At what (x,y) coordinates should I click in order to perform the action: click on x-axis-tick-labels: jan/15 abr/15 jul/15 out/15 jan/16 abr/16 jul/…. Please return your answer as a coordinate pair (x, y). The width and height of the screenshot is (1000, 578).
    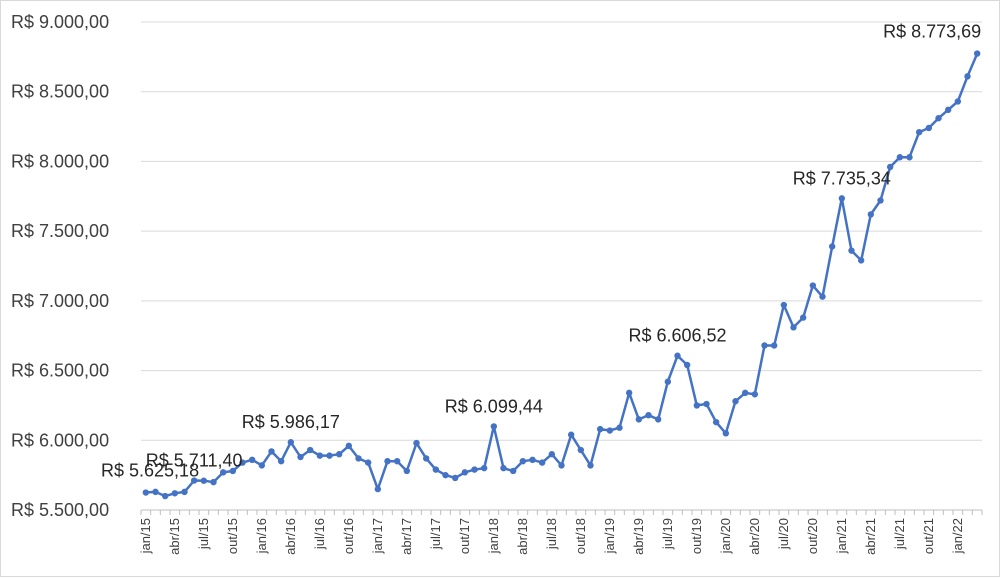
    Looking at the image, I should click on (560, 532).